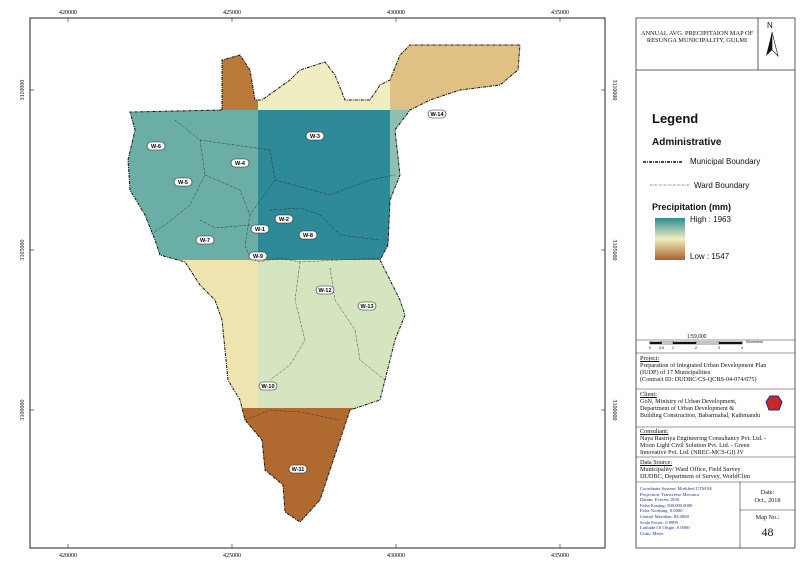  What do you see at coordinates (695, 476) in the screenshot?
I see `block-text: DUDBC, Department of Survey, WorldClim` at bounding box center [695, 476].